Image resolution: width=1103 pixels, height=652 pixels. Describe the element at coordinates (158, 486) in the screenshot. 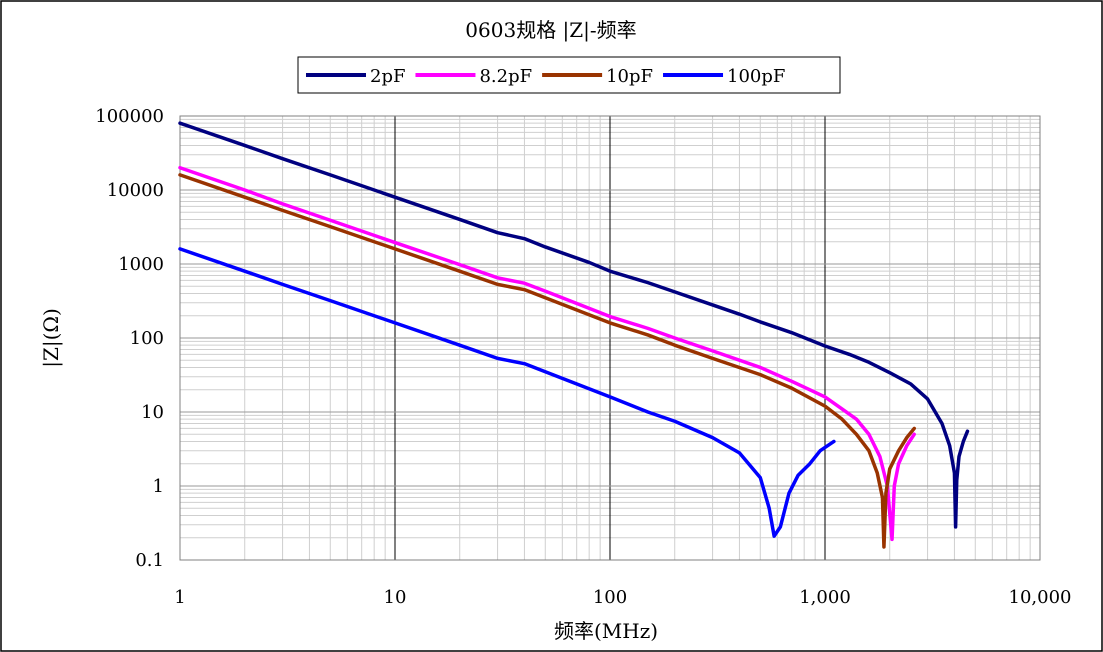

I see `y-tick-label: 1` at that location.